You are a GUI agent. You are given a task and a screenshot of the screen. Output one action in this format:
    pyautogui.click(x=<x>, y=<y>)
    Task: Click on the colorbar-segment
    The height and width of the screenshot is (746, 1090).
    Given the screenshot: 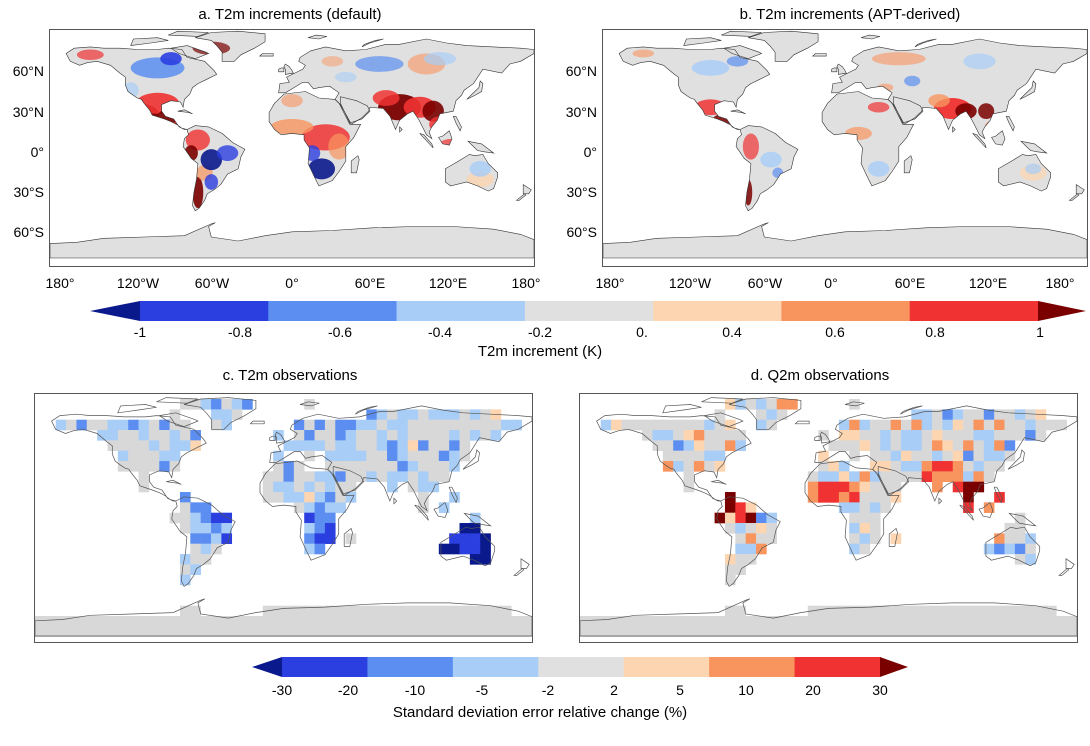 What is the action you would take?
    pyautogui.click(x=666, y=667)
    